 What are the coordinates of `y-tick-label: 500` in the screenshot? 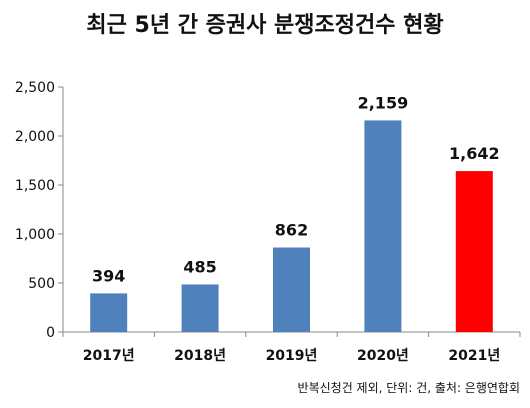 It's located at (41, 284).